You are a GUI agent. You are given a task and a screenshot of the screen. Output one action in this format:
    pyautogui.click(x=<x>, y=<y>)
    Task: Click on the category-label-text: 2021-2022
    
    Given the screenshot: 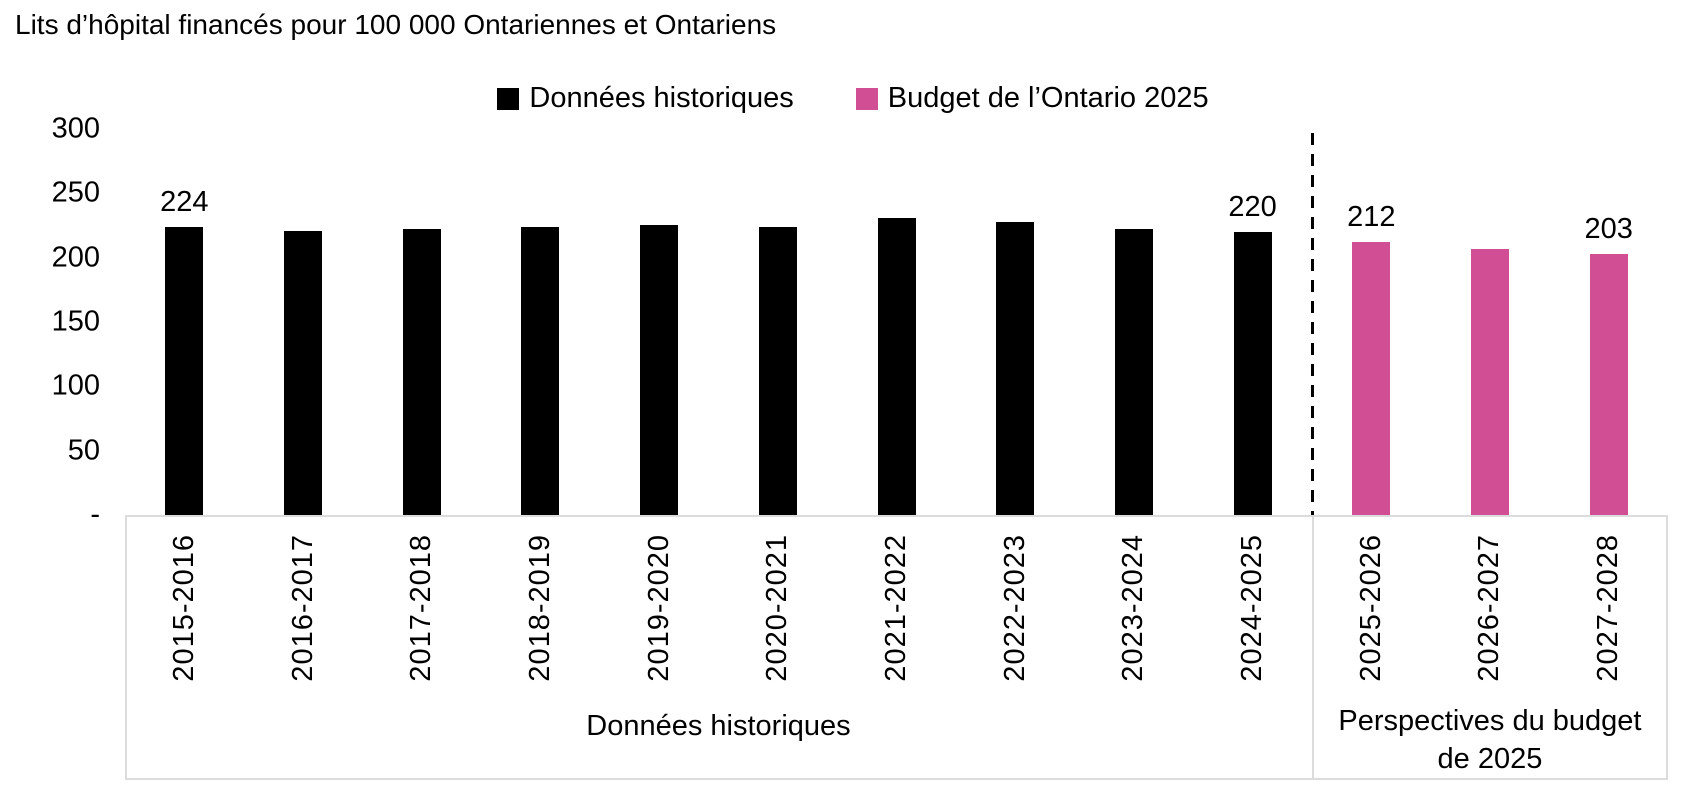 What is the action you would take?
    pyautogui.click(x=895, y=608)
    